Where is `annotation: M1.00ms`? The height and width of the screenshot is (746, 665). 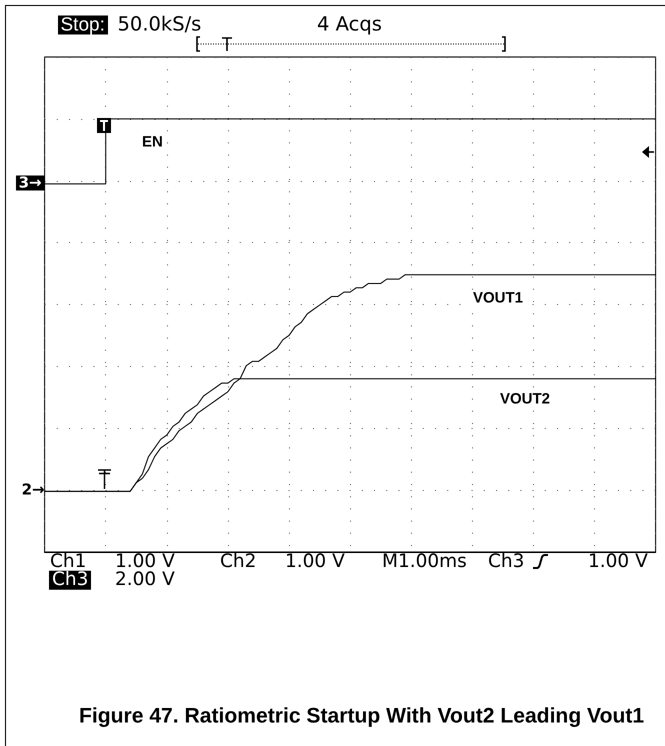
annotation: M1.00ms is located at coordinates (424, 561).